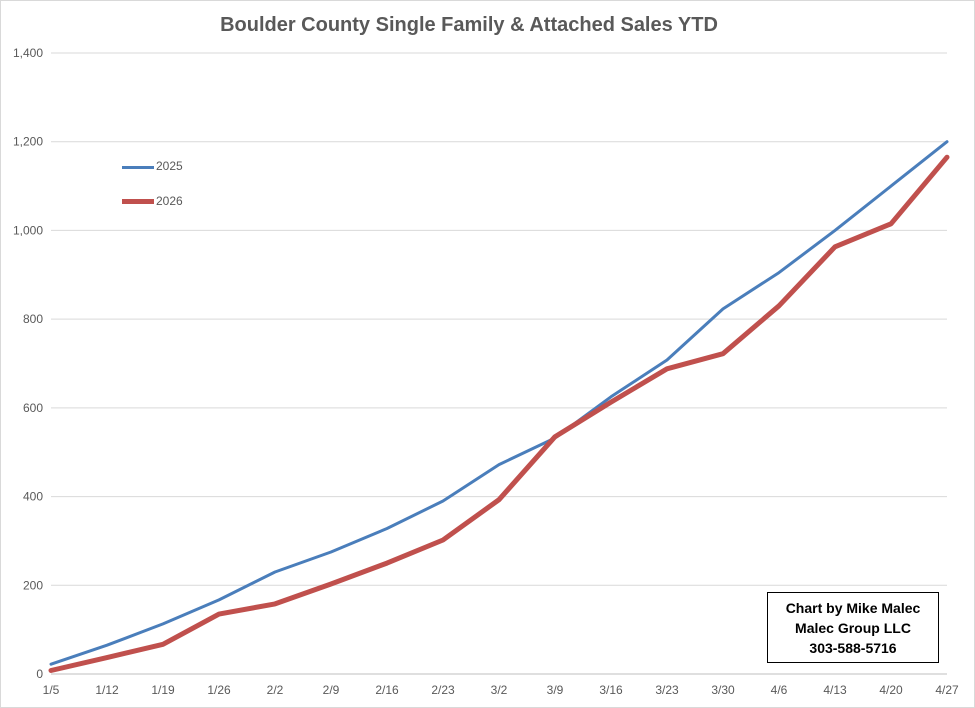 The width and height of the screenshot is (975, 708). I want to click on x-tick-label: 2/2, so click(275, 690).